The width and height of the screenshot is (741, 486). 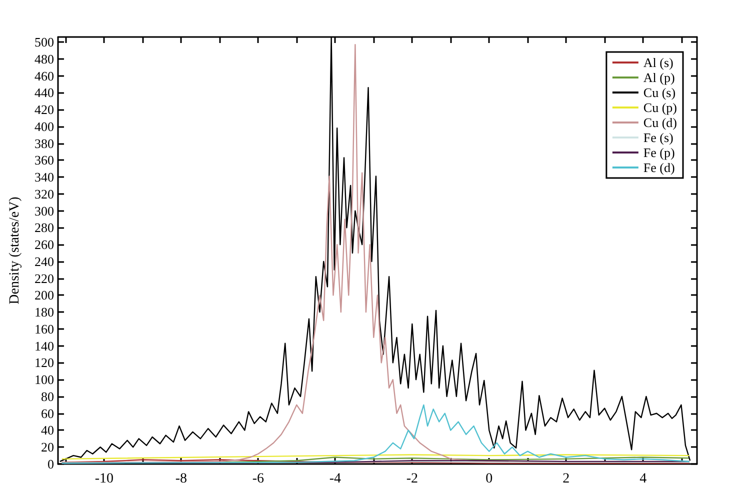 What do you see at coordinates (659, 92) in the screenshot?
I see `legend-label: Cu (s)` at bounding box center [659, 92].